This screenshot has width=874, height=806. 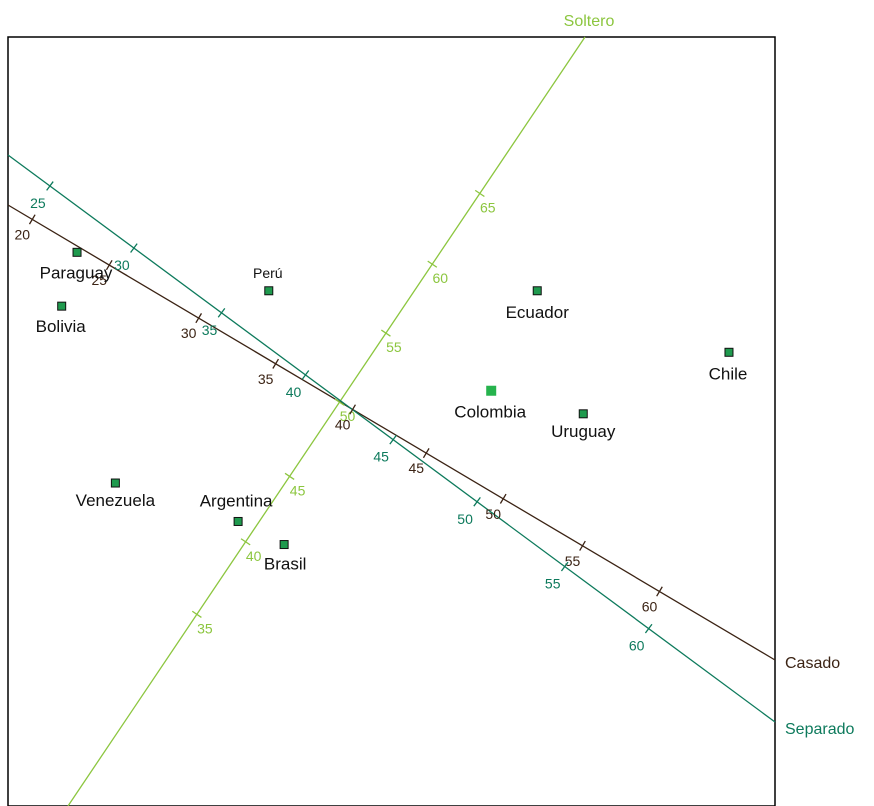 What do you see at coordinates (22, 234) in the screenshot?
I see `tick-label-casado-20: 20` at bounding box center [22, 234].